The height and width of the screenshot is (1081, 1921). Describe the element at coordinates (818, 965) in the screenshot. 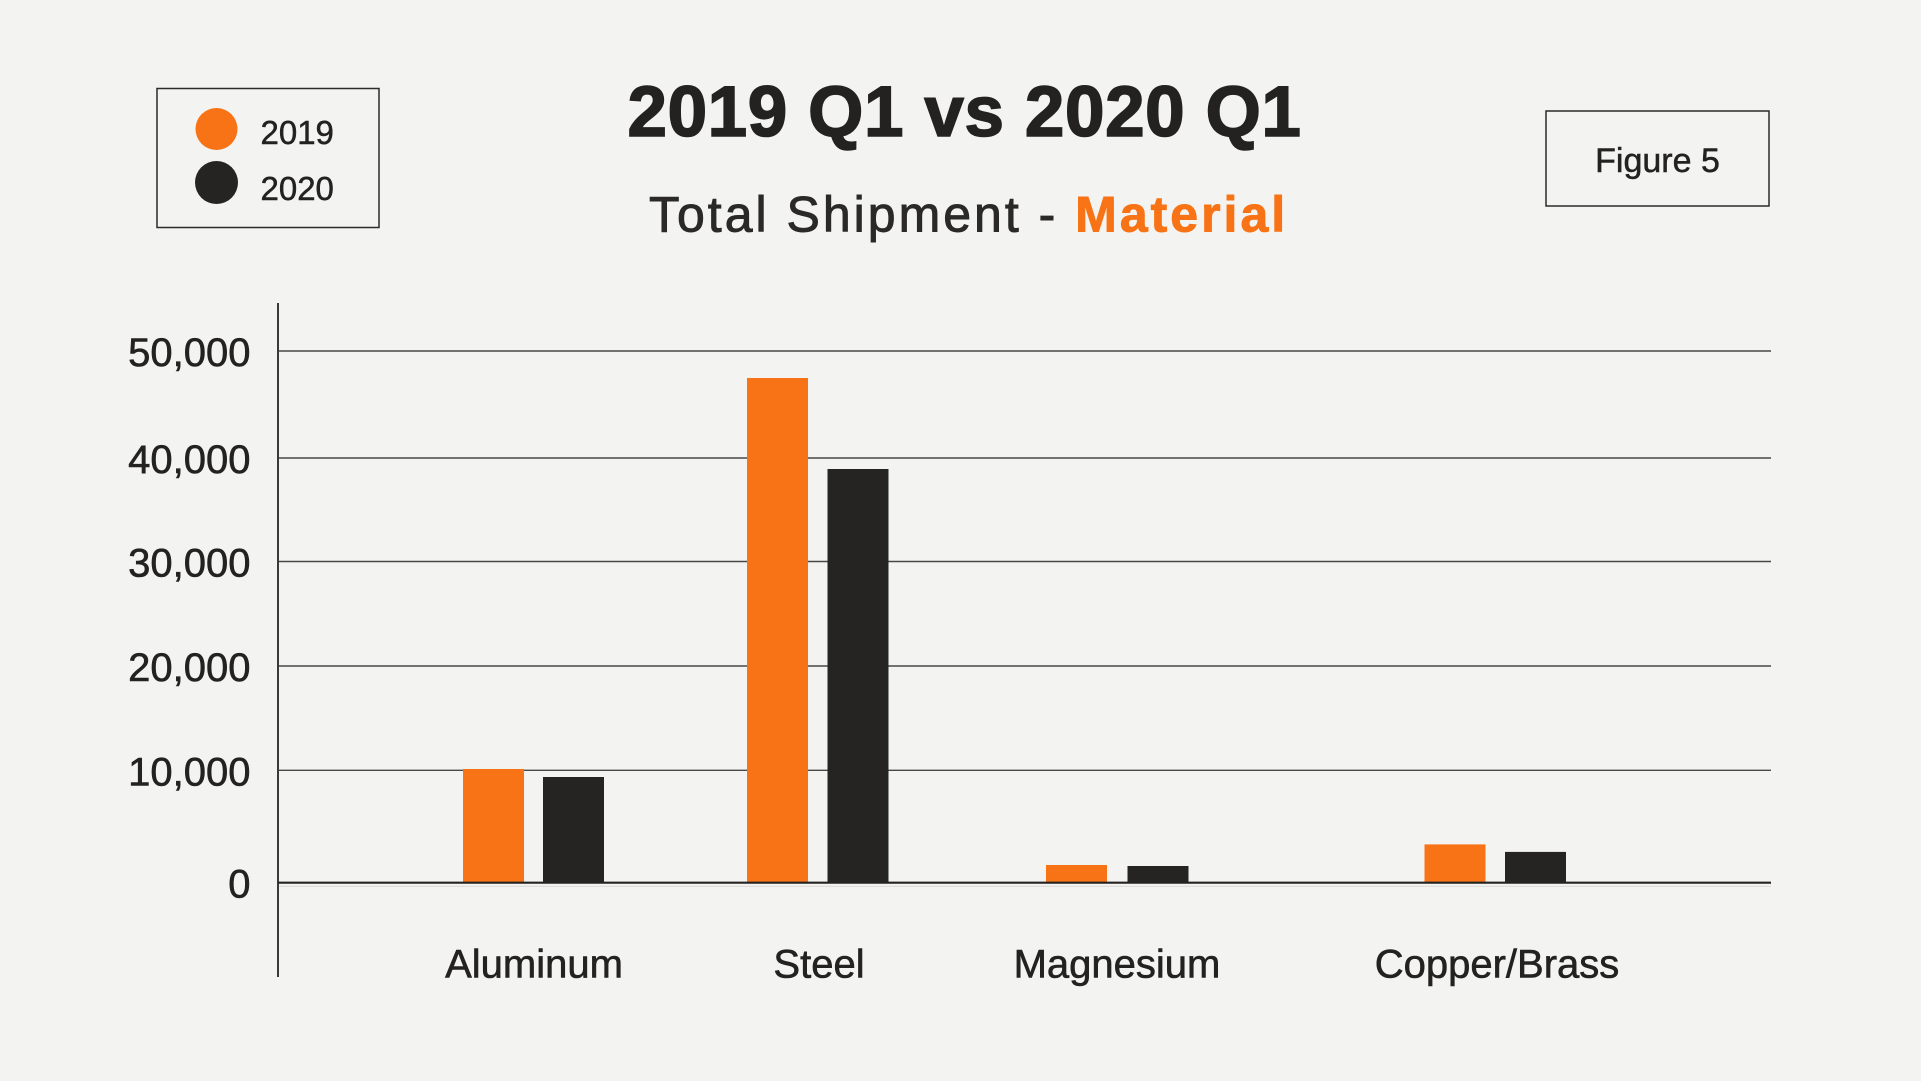

I see `svg-text: Steel` at that location.